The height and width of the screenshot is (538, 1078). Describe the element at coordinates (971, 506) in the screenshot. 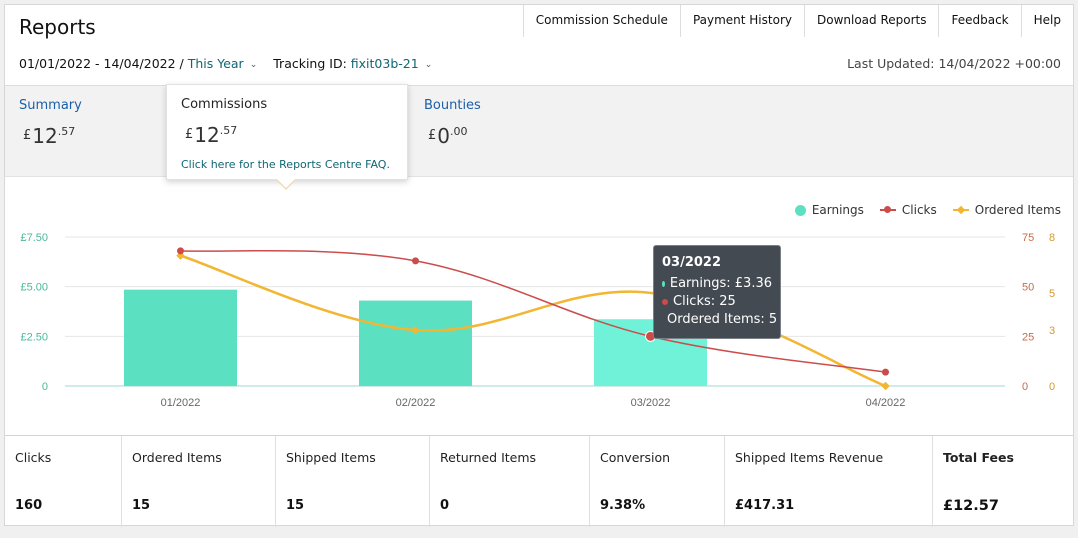

I see `metric-value: £12.57` at that location.